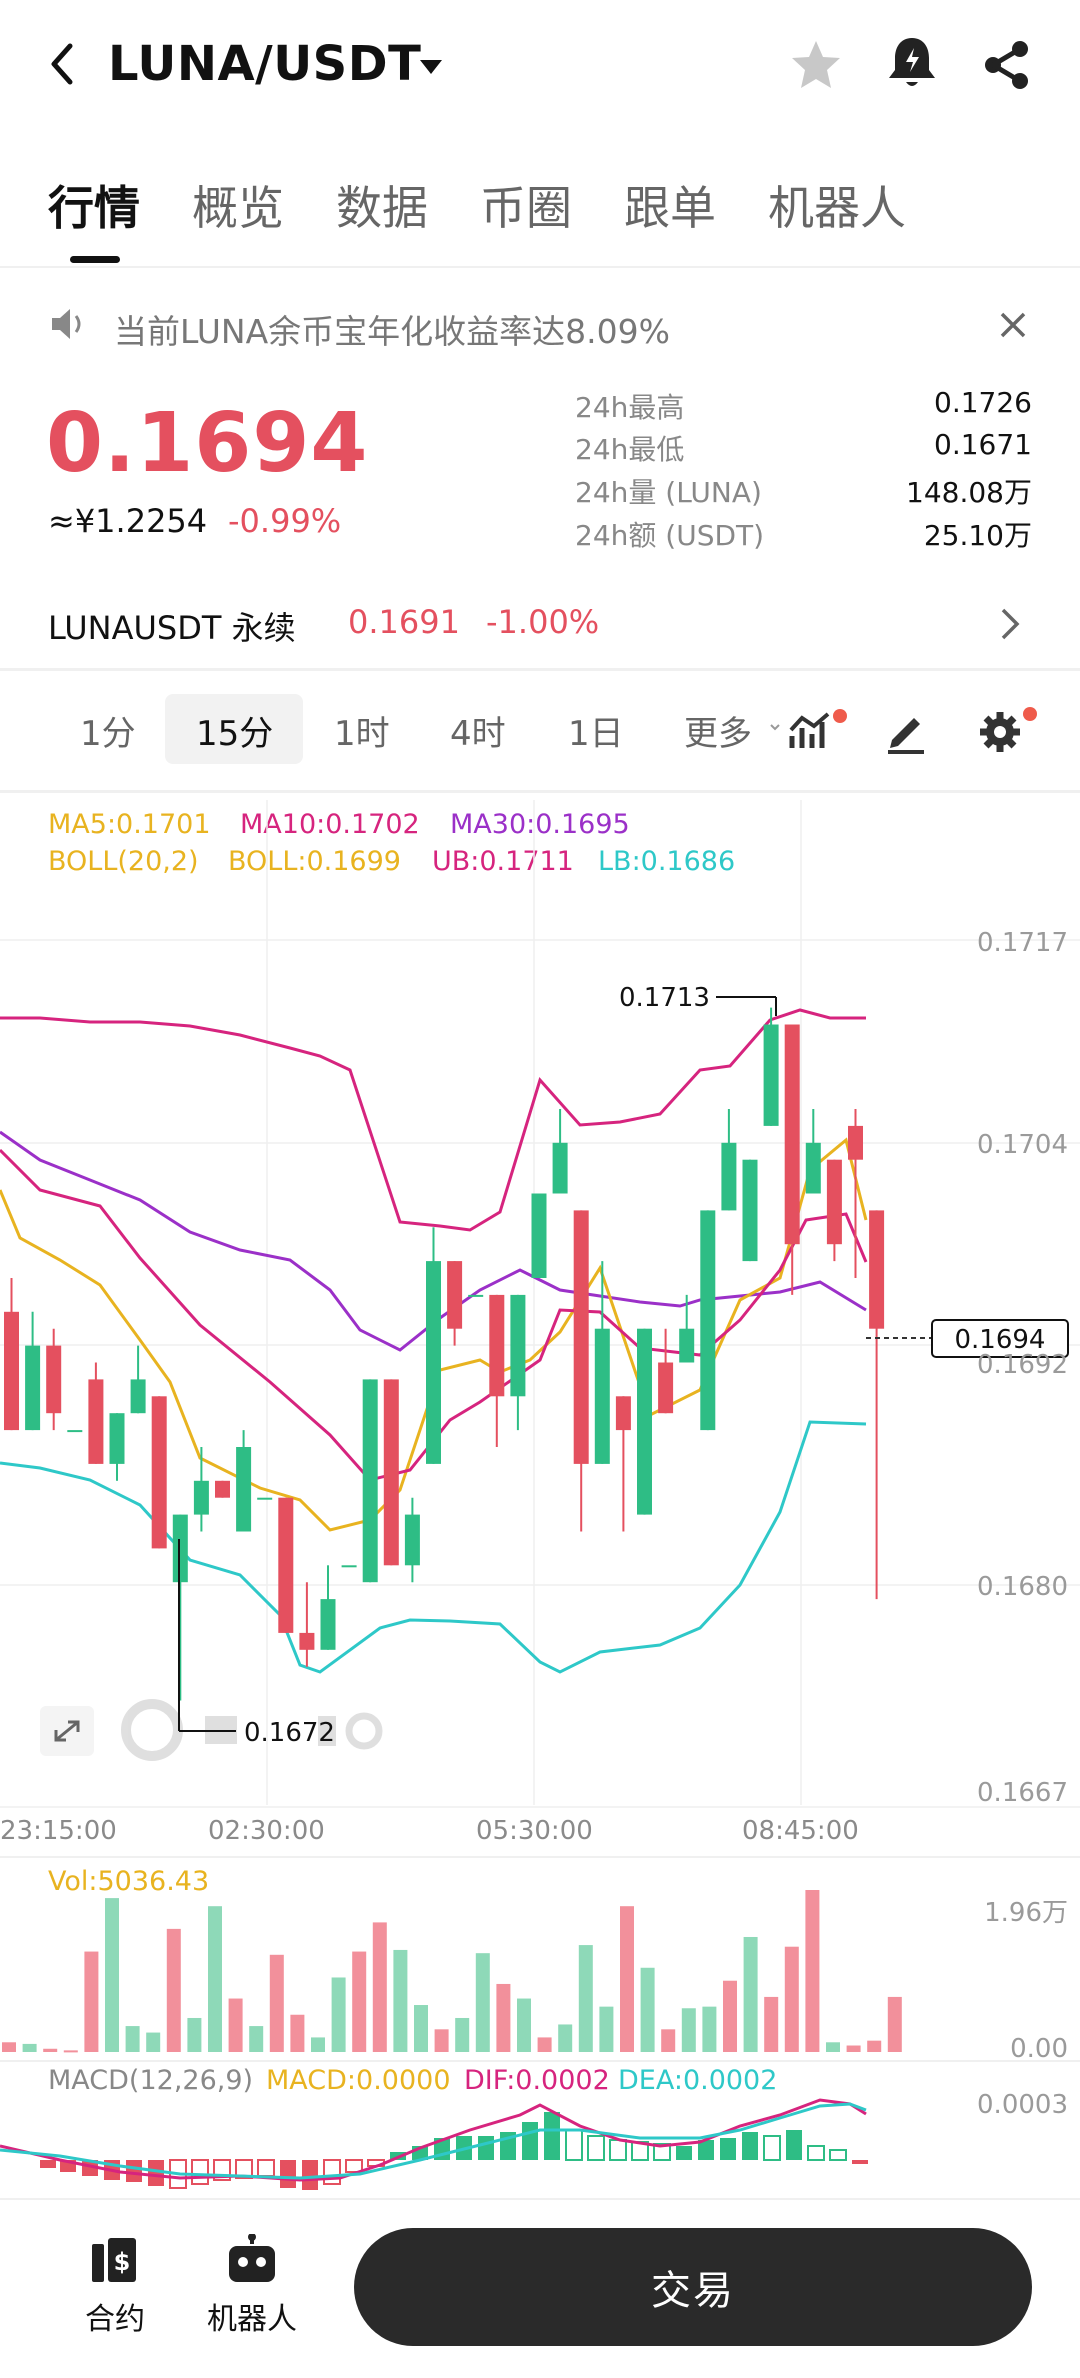 The width and height of the screenshot is (1080, 2378). I want to click on dropdown-caret-icon, so click(431, 67).